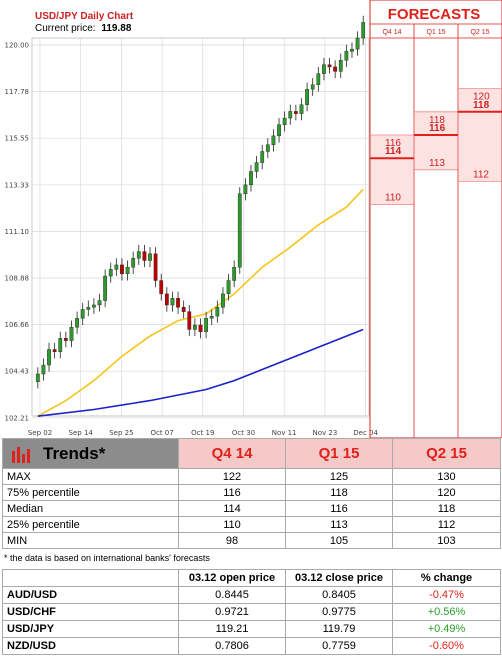  I want to click on row-label: 25% percentile, so click(90, 524).